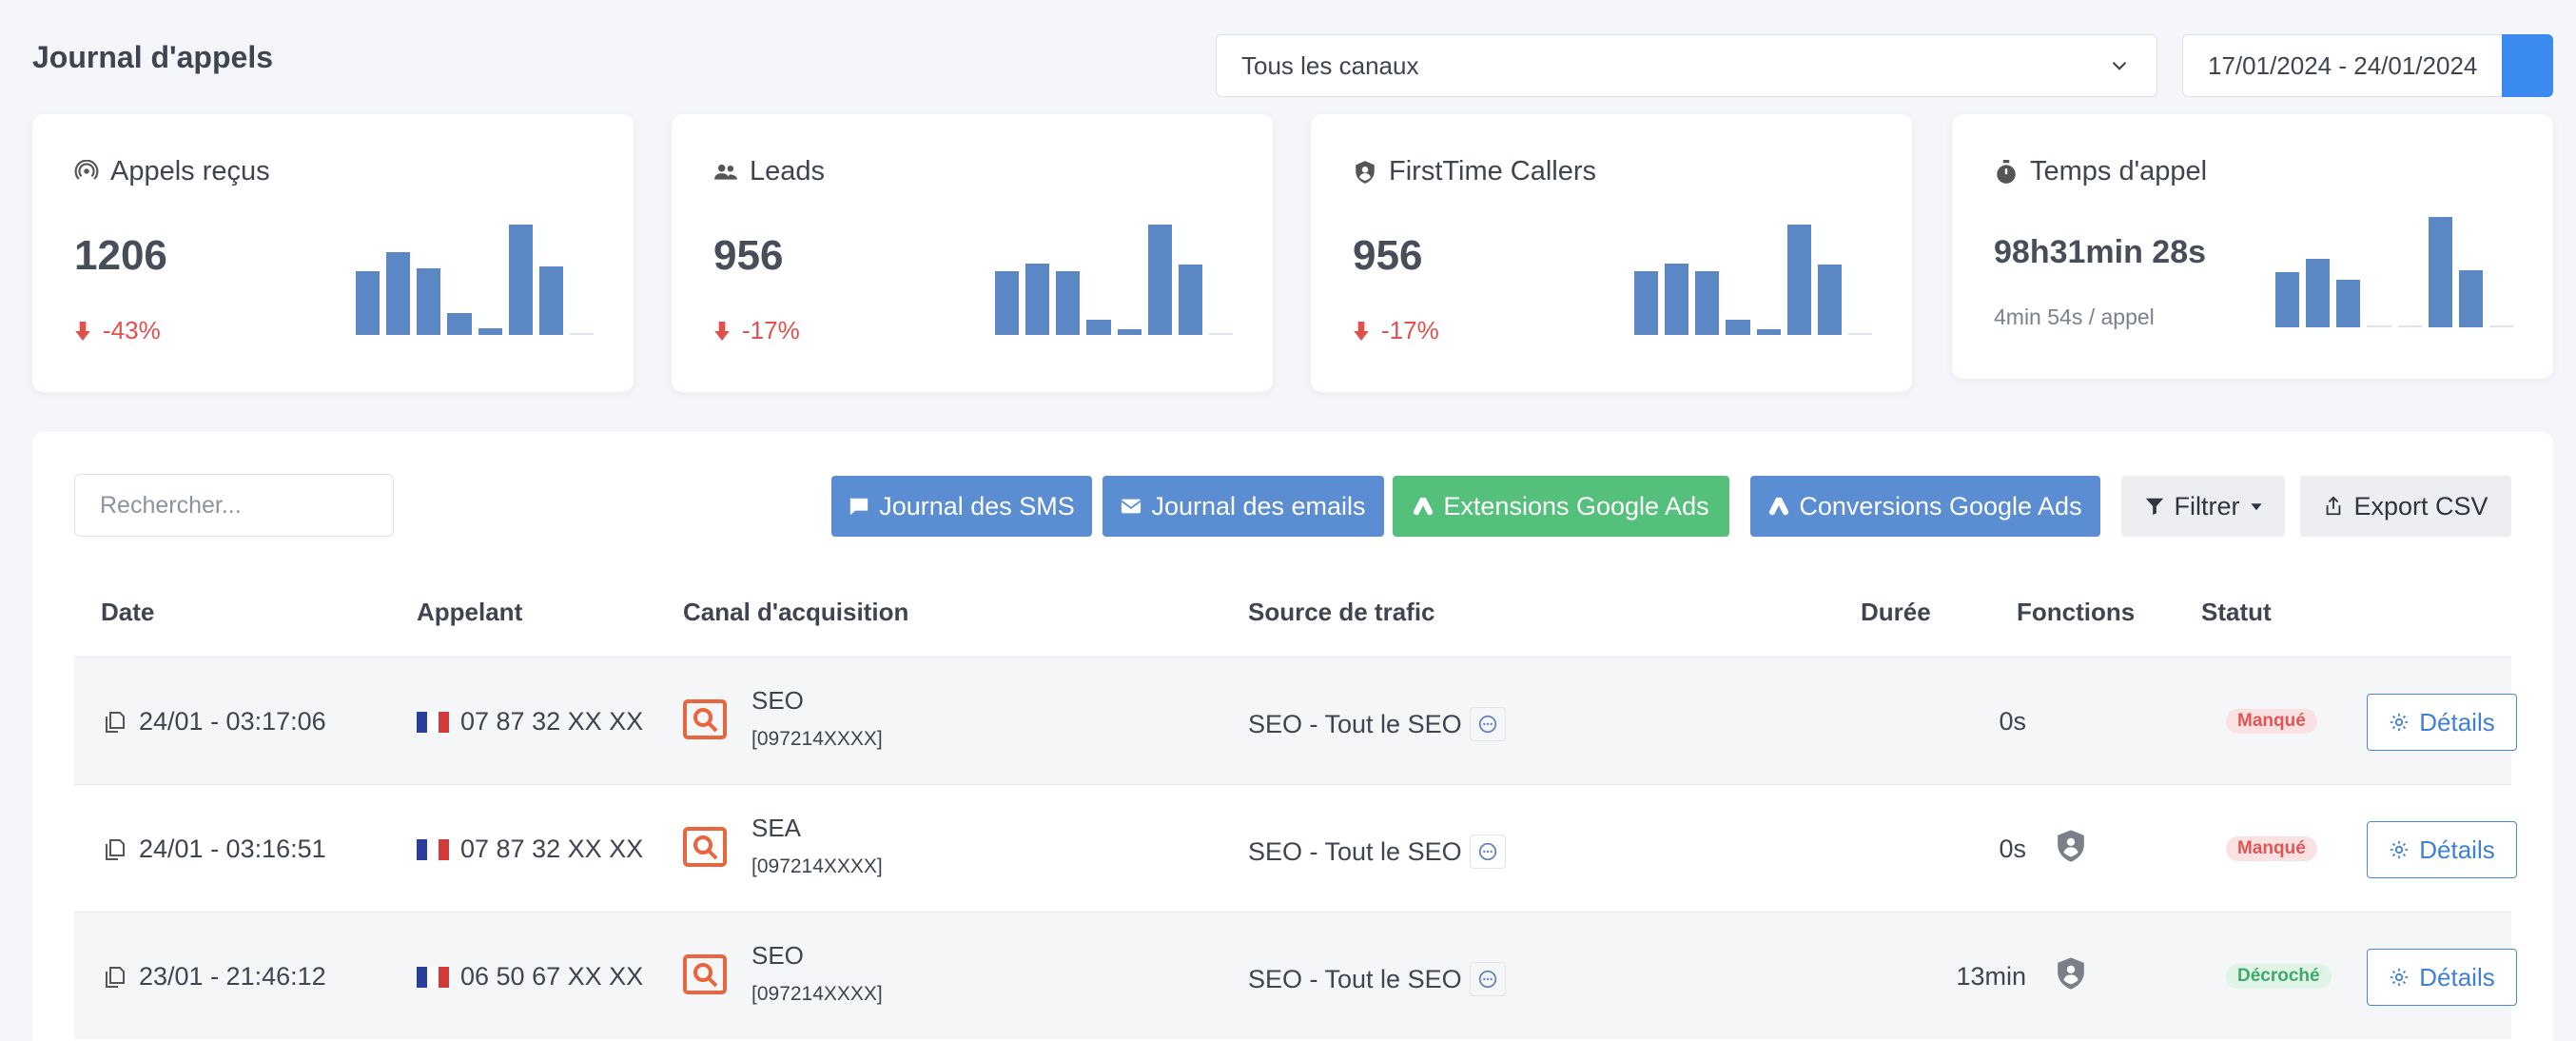  Describe the element at coordinates (2012, 722) in the screenshot. I see `call-duration: 0s` at that location.